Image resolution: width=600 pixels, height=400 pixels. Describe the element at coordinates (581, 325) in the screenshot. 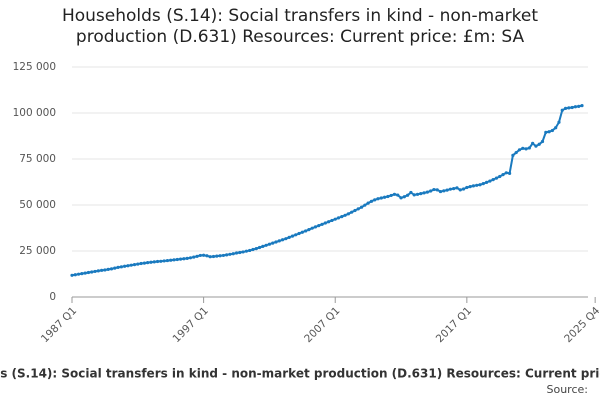

I see `x-tick-label: 2025 Q4` at that location.